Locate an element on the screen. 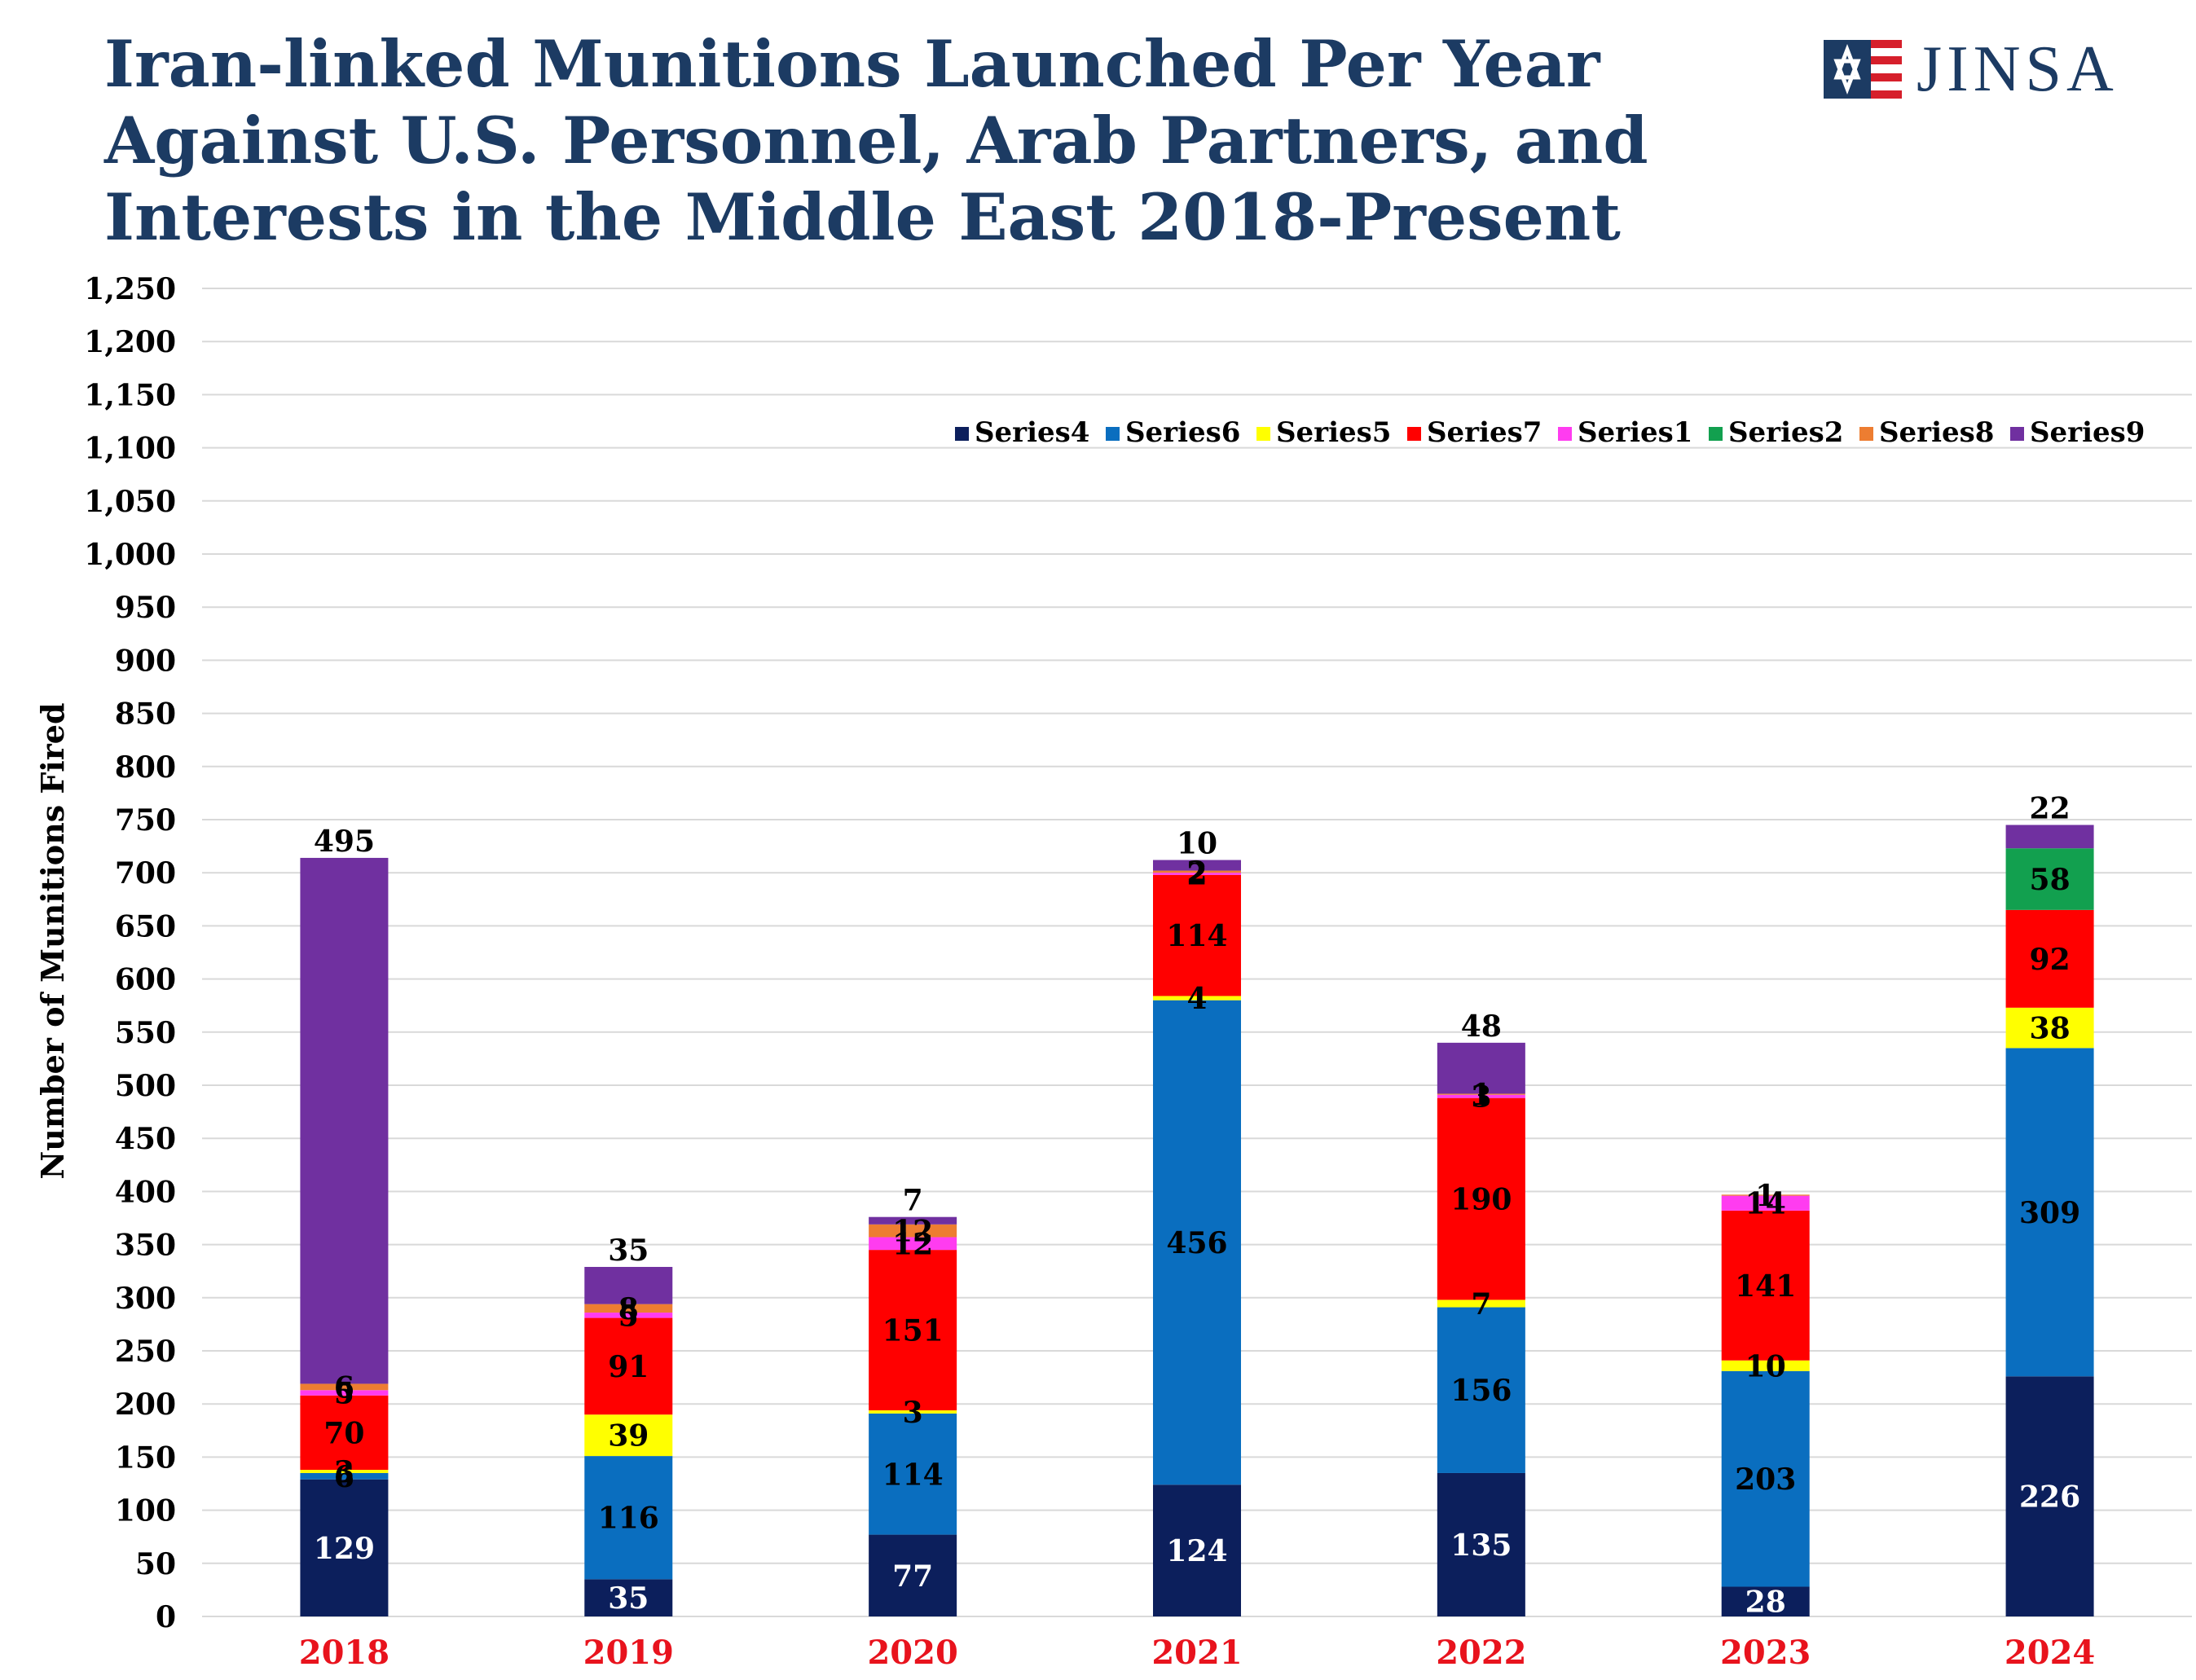 The image size is (2196, 1680). legend-entry: Series2 is located at coordinates (1785, 432).